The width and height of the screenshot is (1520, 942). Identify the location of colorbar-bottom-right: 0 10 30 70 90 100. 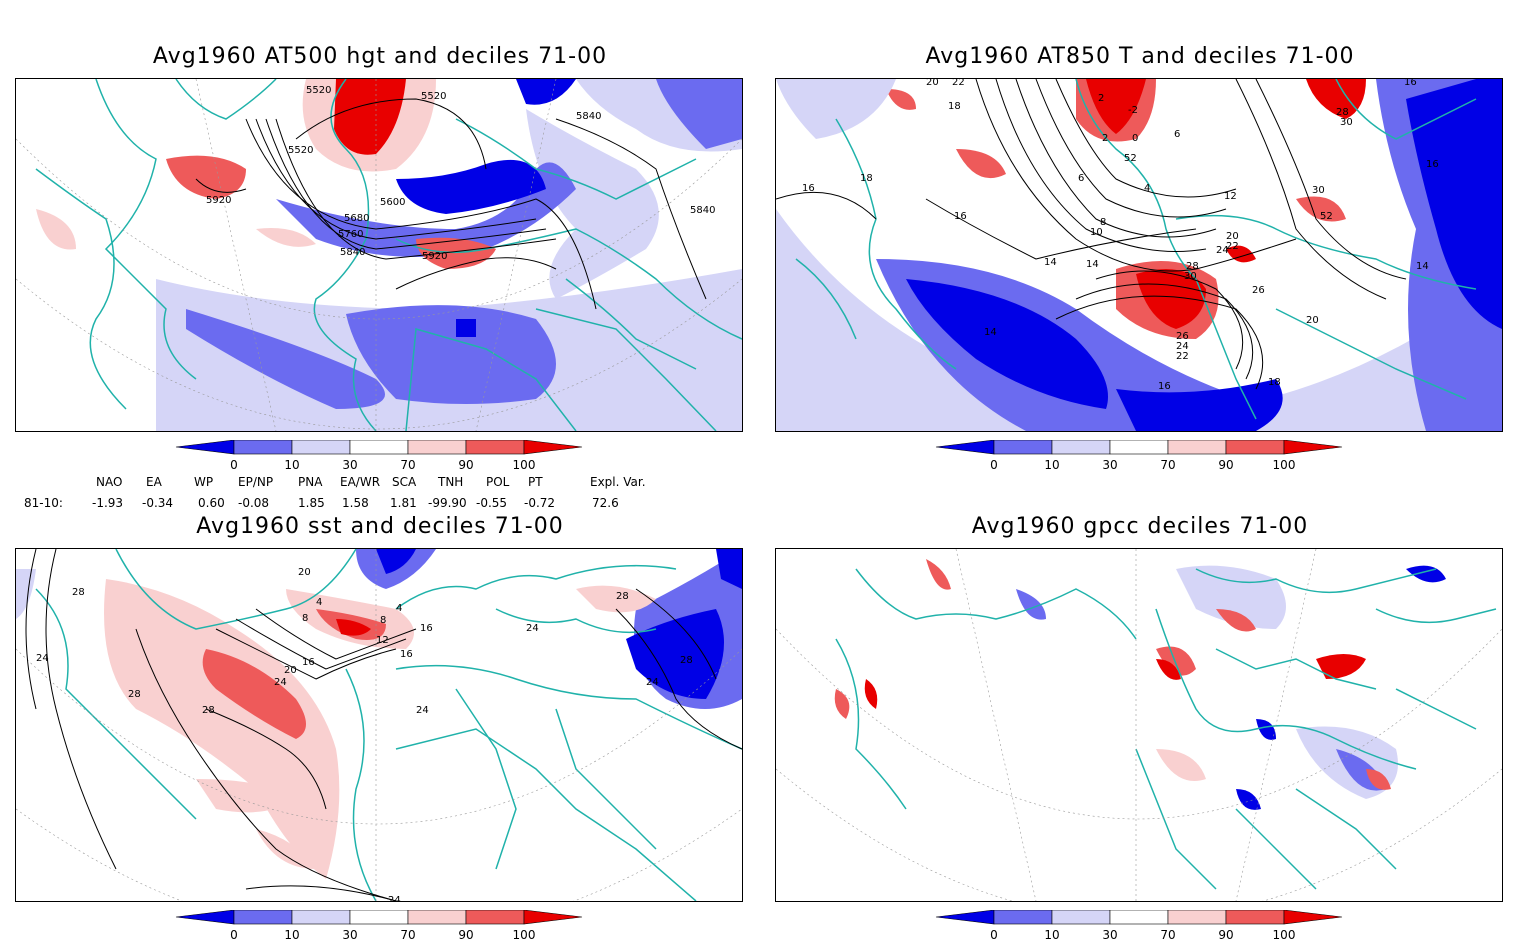
(1140, 925).